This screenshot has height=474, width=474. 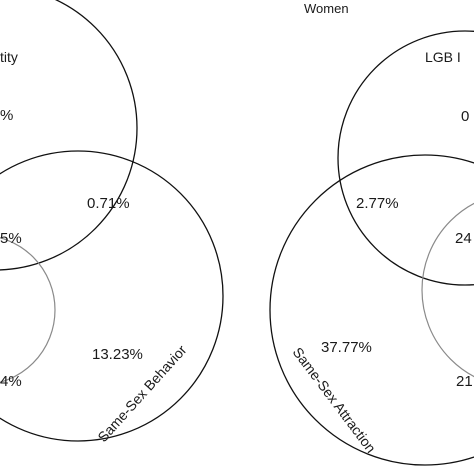 What do you see at coordinates (11, 381) in the screenshot?
I see `left-attraction-only-value: 4%` at bounding box center [11, 381].